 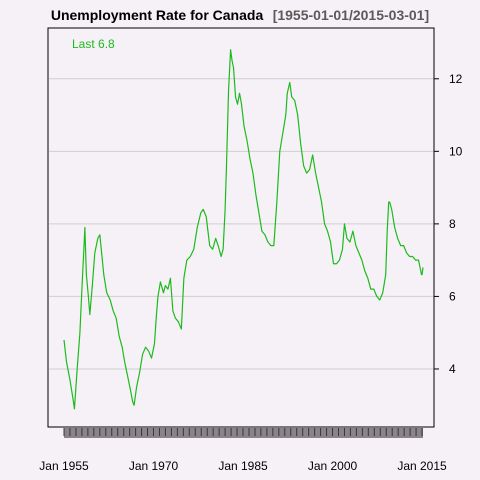 I want to click on last-value-label: Last 6.8, so click(x=93, y=44).